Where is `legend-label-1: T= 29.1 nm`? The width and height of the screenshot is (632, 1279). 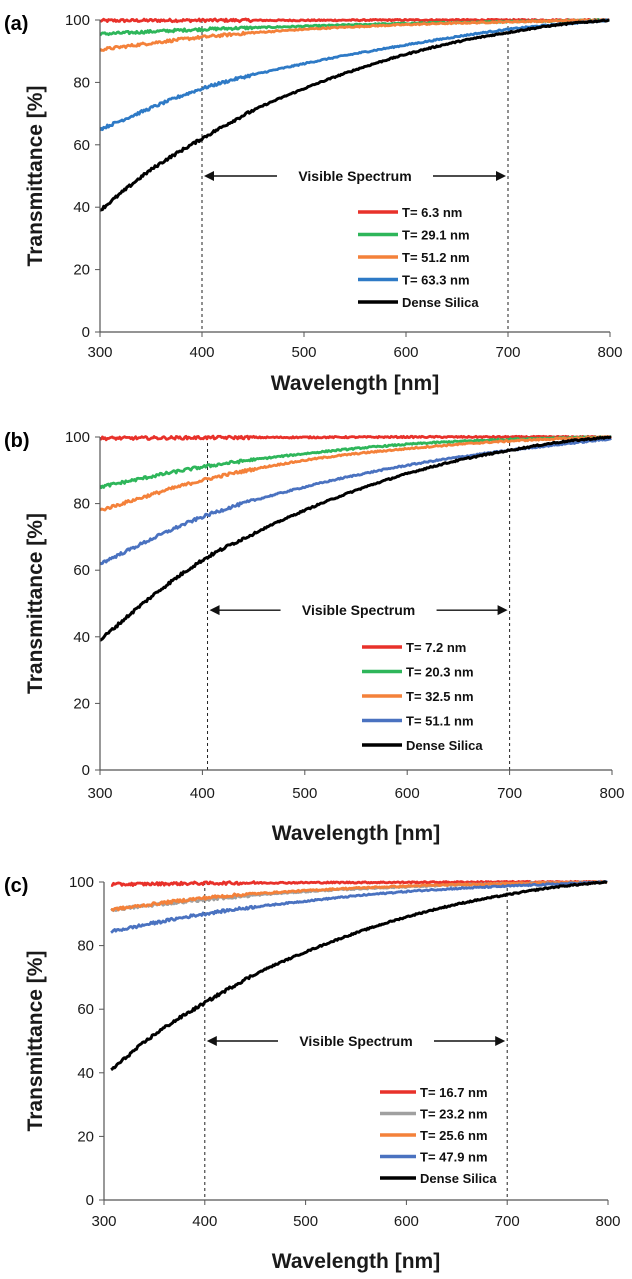 legend-label-1: T= 29.1 nm is located at coordinates (436, 235).